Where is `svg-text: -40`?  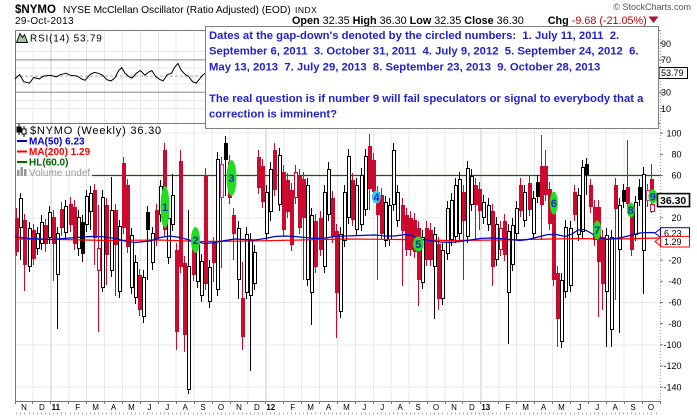 svg-text: -40 is located at coordinates (674, 282).